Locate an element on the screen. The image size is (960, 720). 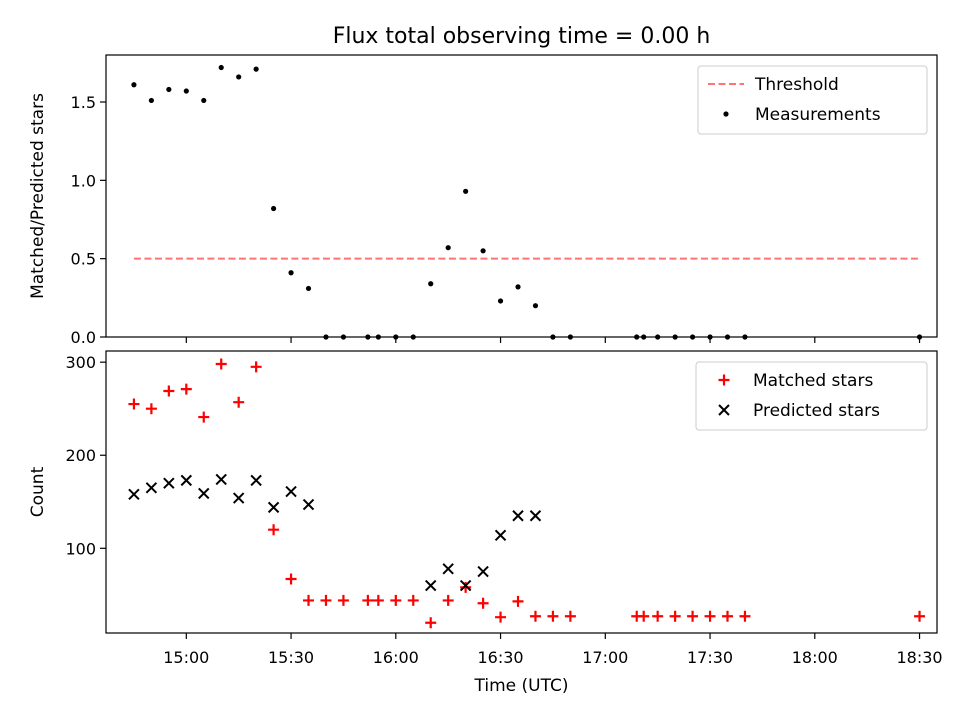
legend-label: Threshold is located at coordinates (796, 85).